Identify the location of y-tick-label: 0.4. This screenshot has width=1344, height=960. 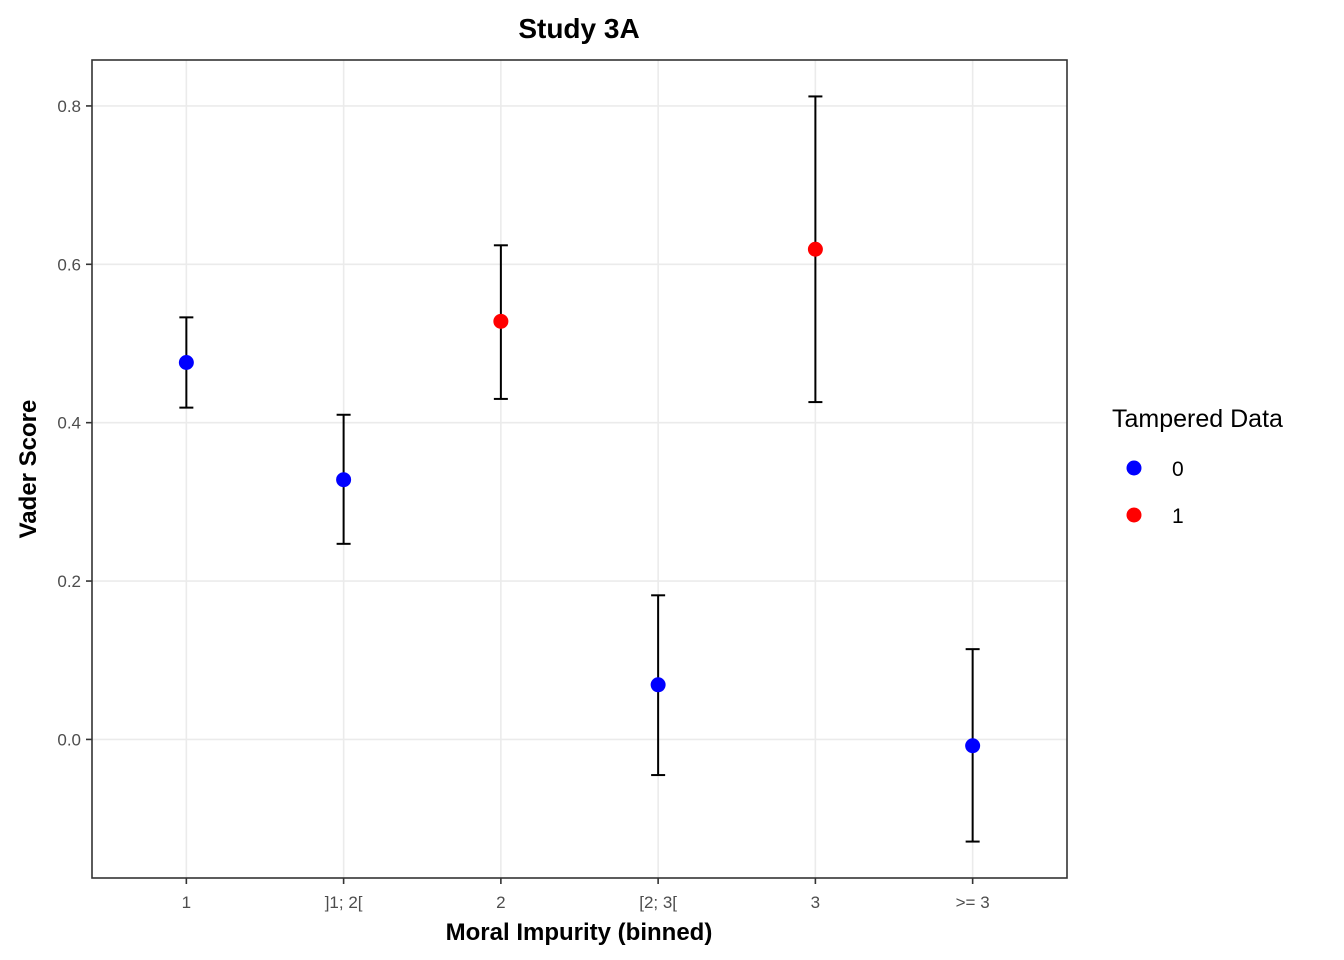
(69, 423).